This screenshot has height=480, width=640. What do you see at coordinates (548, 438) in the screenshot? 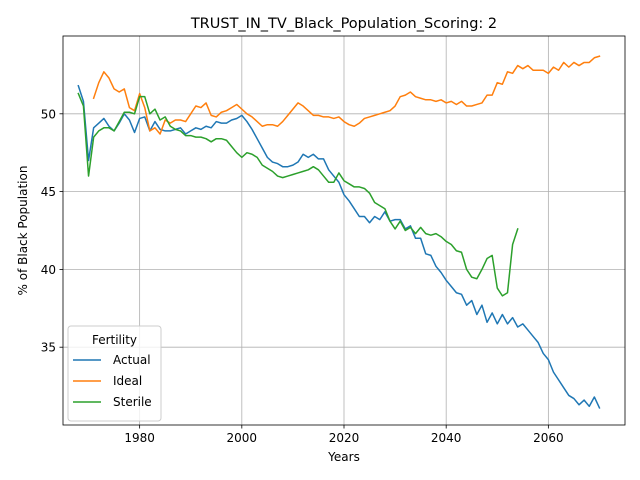
I see `x-tick-label: 2060` at bounding box center [548, 438].